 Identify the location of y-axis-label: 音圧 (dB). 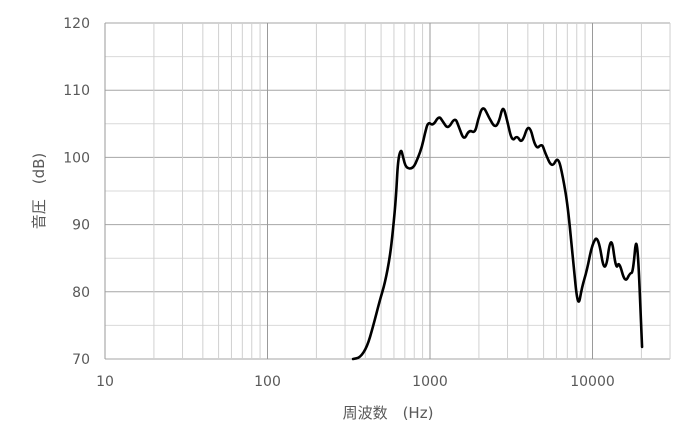
(39, 191).